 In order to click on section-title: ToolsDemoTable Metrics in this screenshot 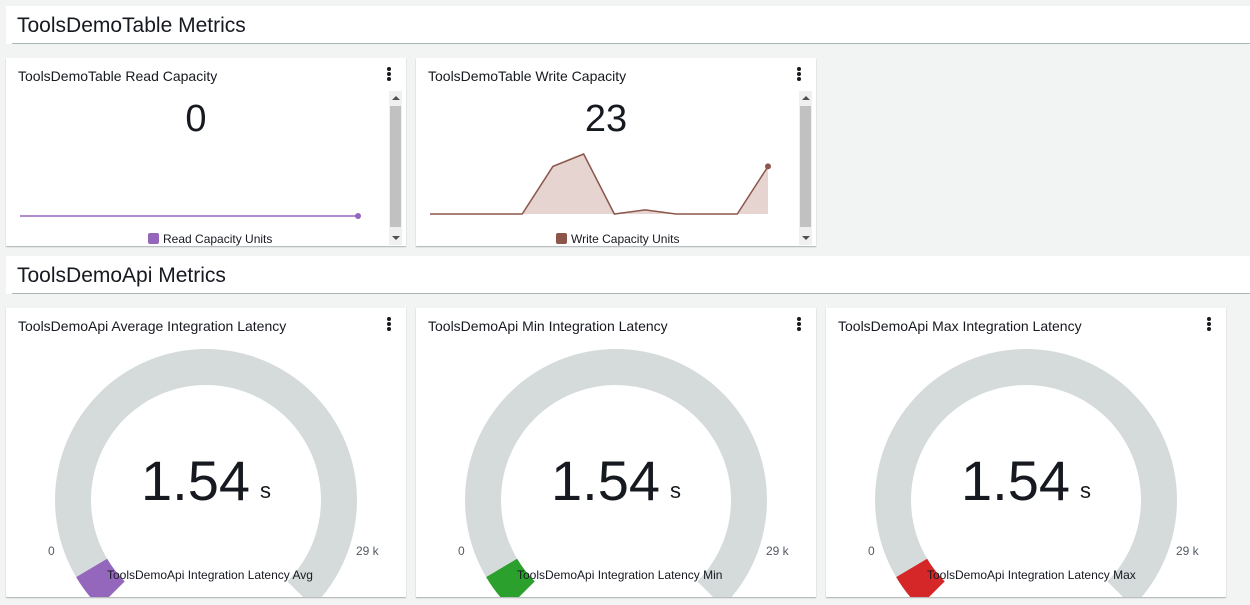, I will do `click(131, 25)`.